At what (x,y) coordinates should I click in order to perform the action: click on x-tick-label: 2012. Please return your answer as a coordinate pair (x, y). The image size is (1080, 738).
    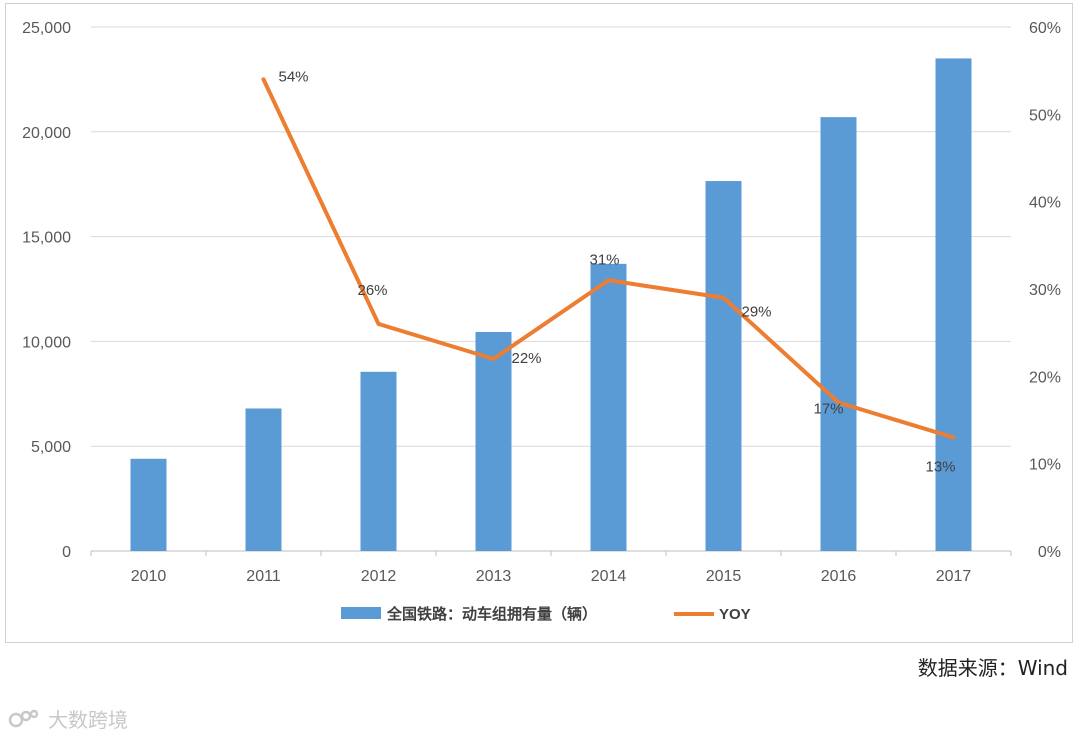
    Looking at the image, I should click on (379, 576).